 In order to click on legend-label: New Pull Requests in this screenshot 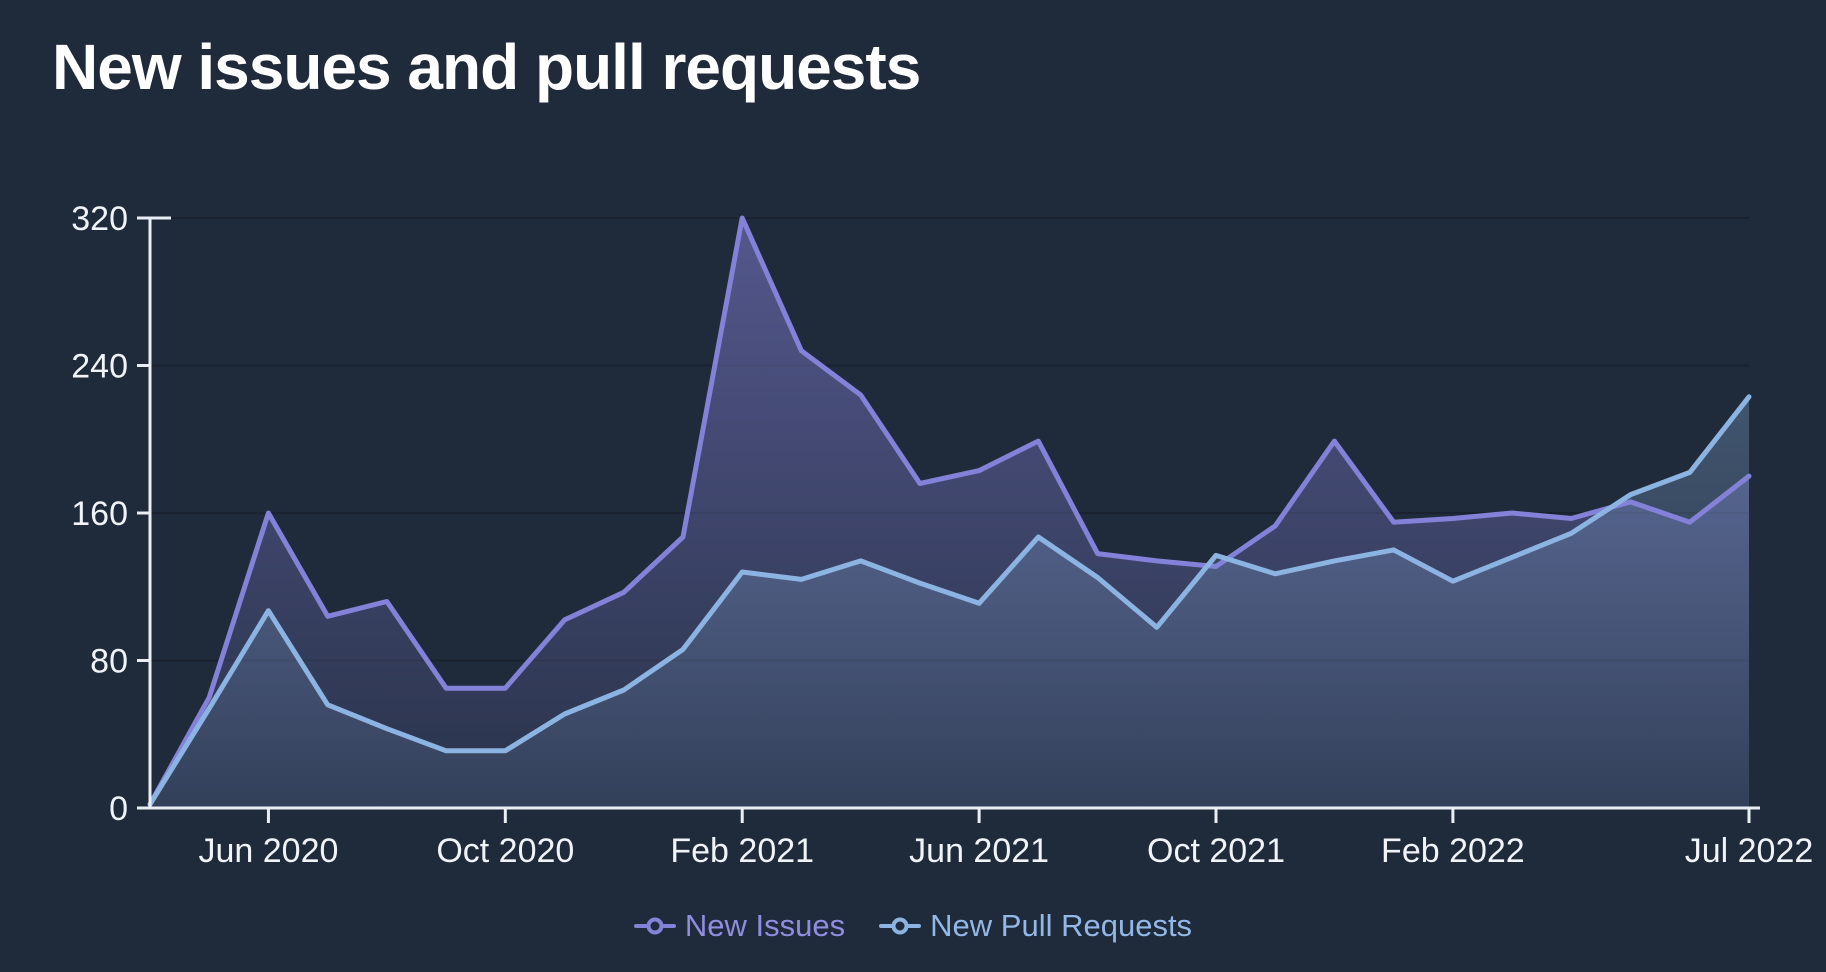, I will do `click(1061, 925)`.